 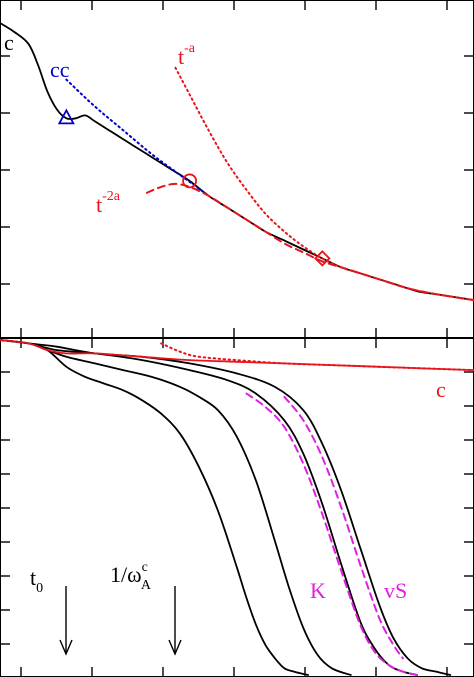 I want to click on label-c-top: c, so click(x=9, y=42).